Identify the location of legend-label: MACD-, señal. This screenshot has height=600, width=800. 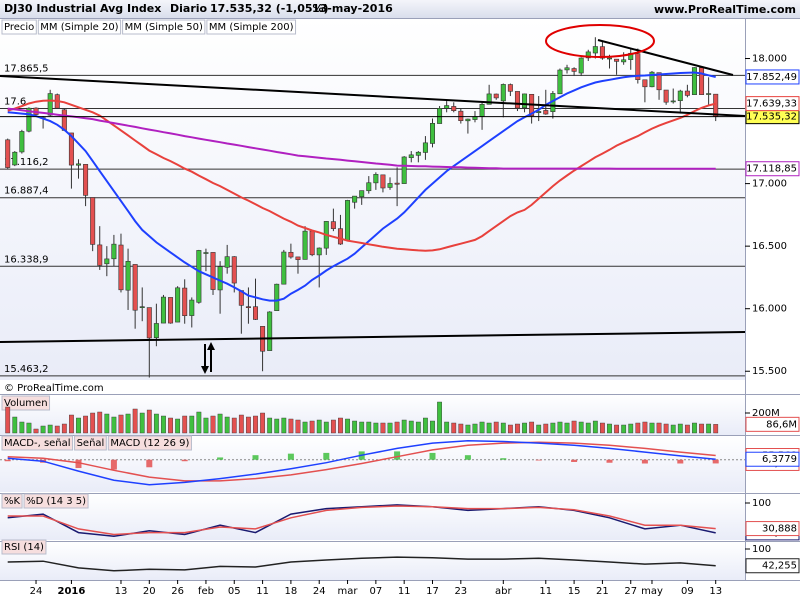
(37, 443).